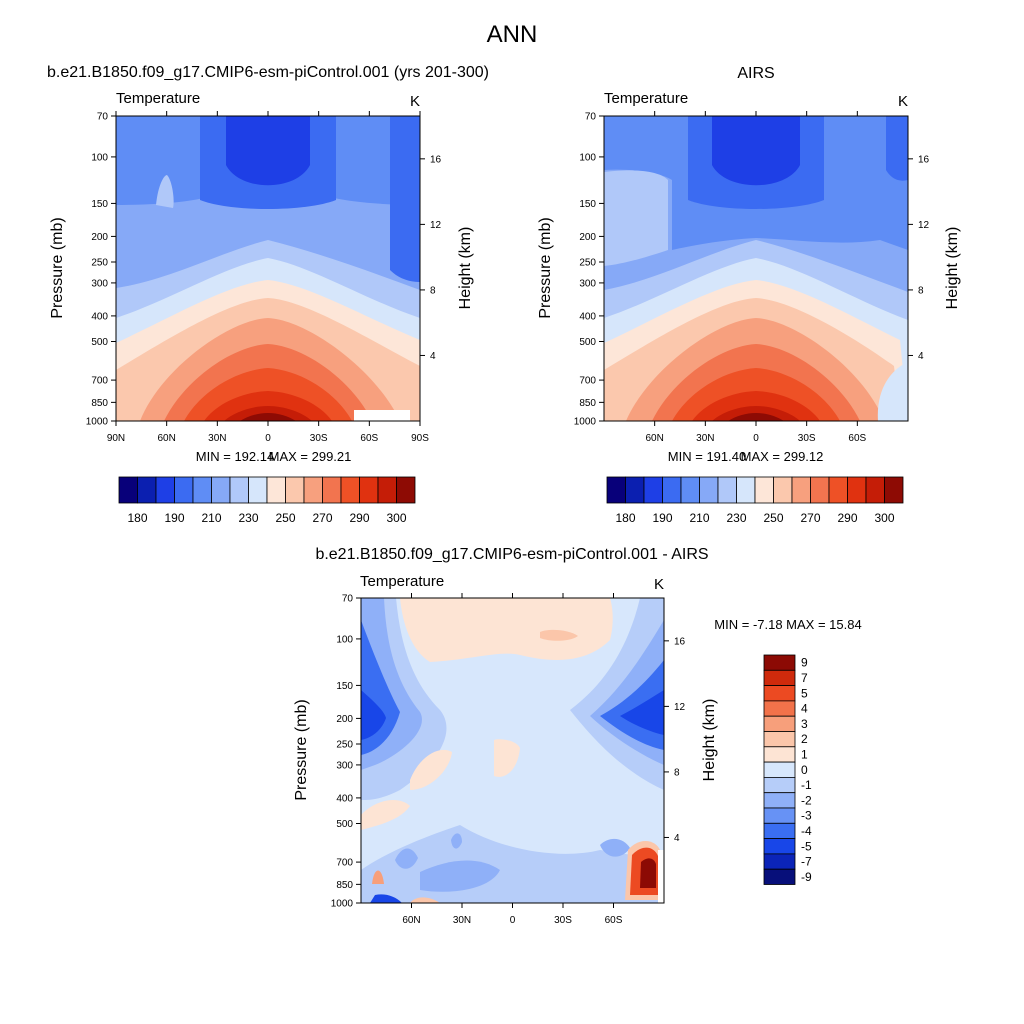 The image size is (1024, 1024). What do you see at coordinates (806, 800) in the screenshot?
I see `colorbar-label: -2` at bounding box center [806, 800].